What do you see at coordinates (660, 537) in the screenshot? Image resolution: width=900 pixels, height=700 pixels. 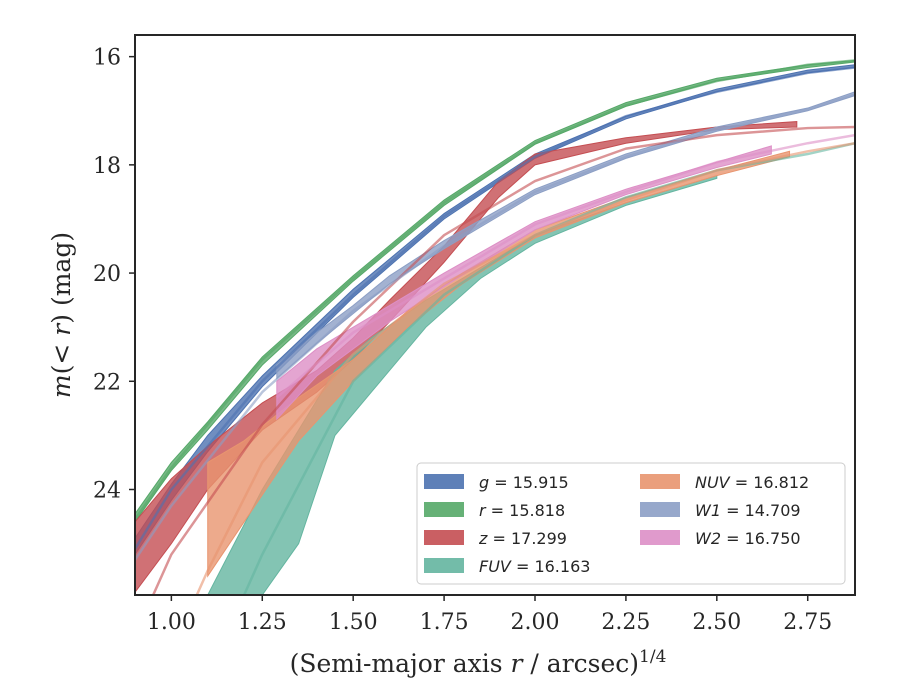 I see `legend-swatch-w2` at bounding box center [660, 537].